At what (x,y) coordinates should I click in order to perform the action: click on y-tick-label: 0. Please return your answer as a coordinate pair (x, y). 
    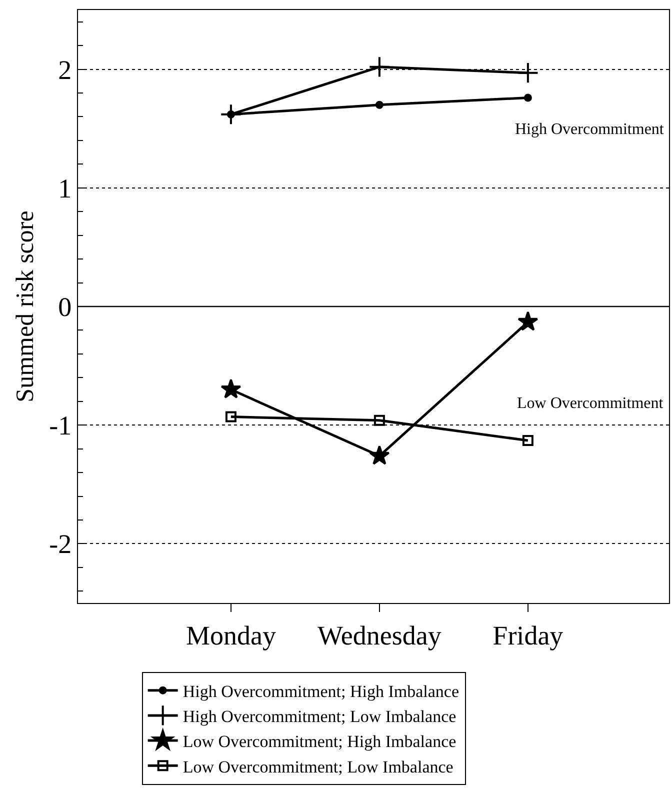
    Looking at the image, I should click on (65, 307).